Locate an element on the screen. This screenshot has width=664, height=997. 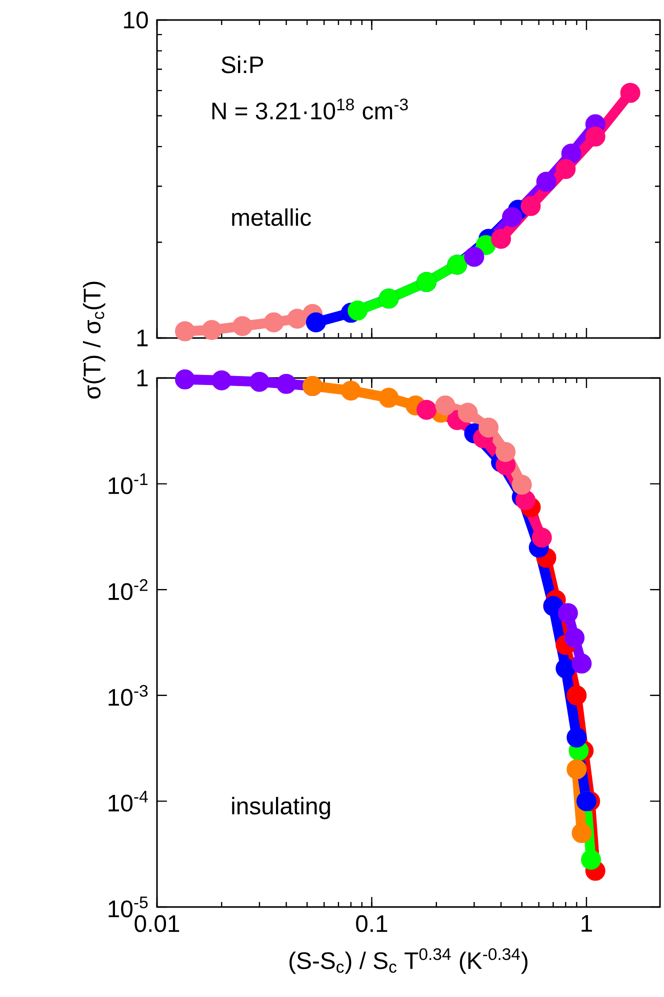
y-tick-label: 10 is located at coordinates (136, 20).